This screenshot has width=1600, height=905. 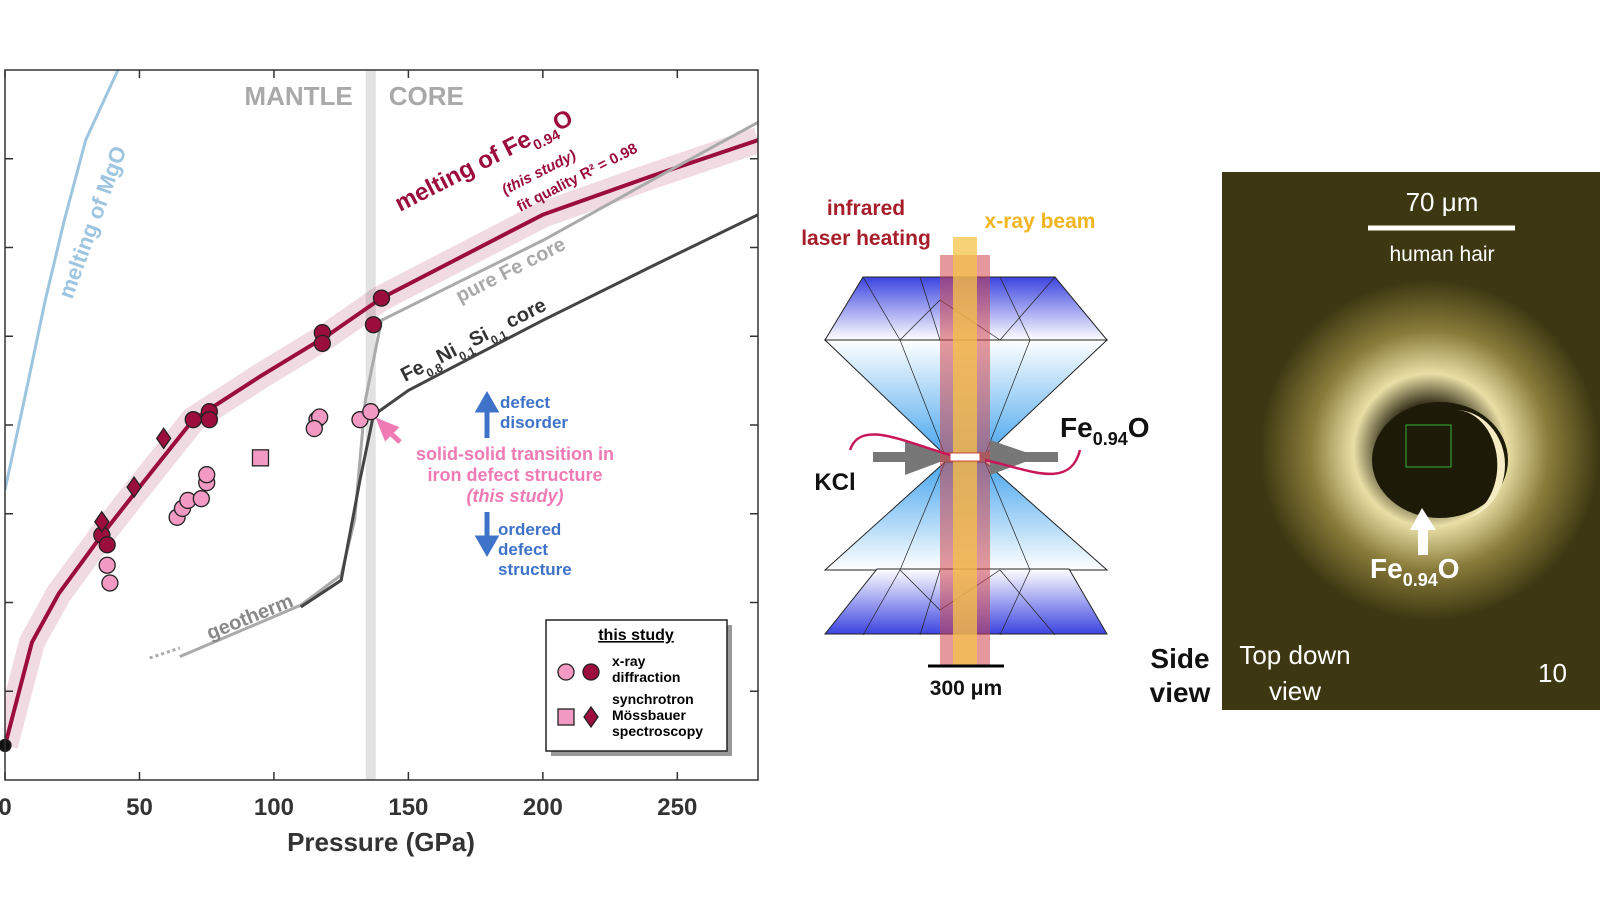 I want to click on annotation: geotherm, so click(x=250, y=617).